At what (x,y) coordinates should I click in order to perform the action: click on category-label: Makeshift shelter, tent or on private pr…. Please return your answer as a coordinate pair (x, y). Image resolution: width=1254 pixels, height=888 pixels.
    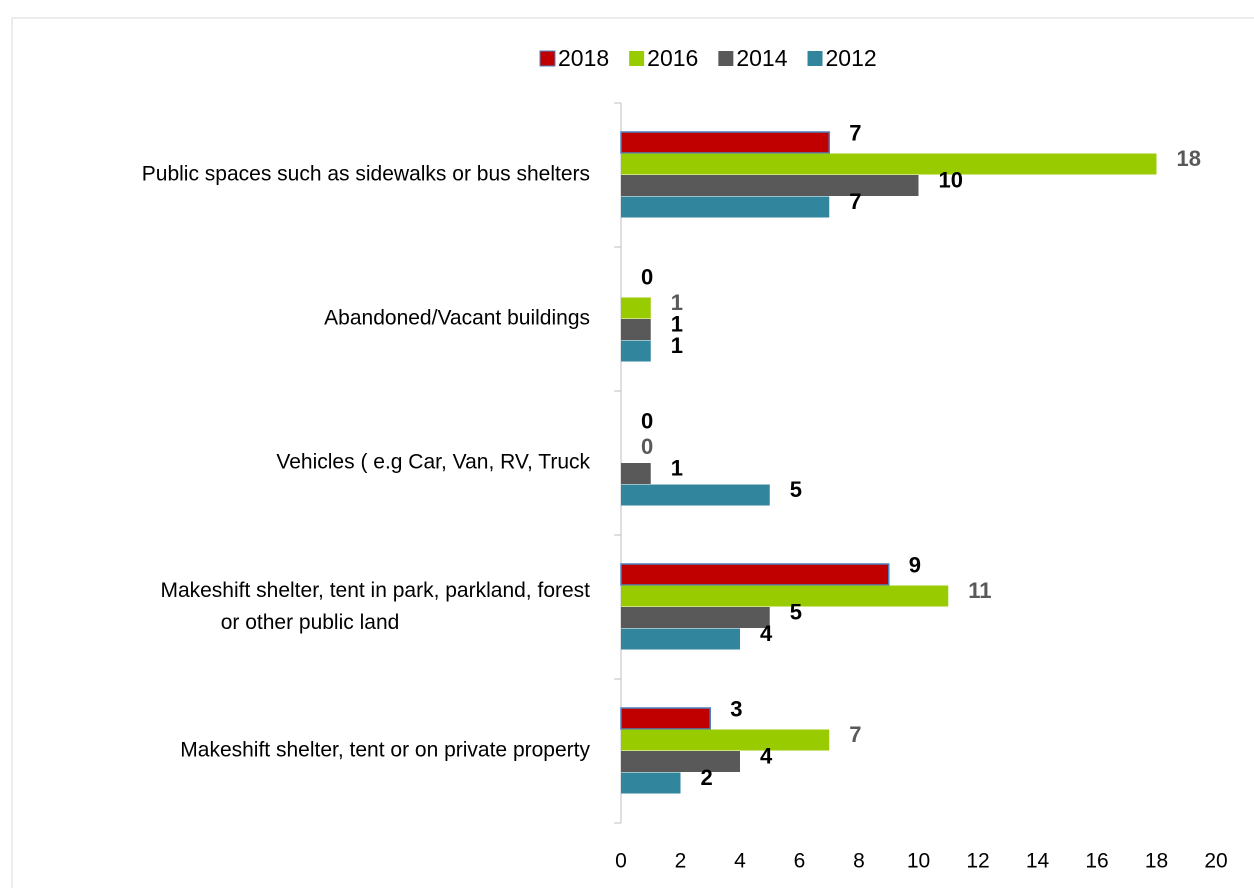
    Looking at the image, I should click on (385, 750).